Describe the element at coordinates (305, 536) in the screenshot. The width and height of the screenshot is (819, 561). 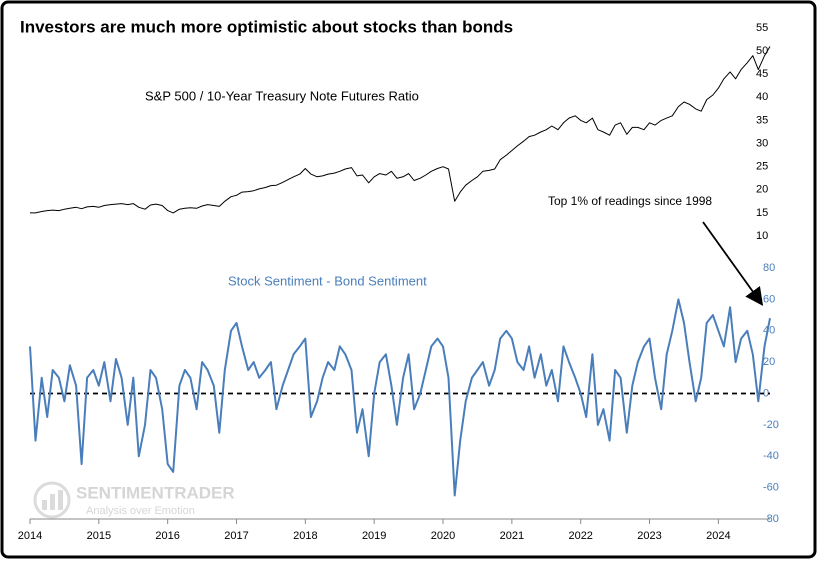
I see `x-tick-label: 2018` at that location.